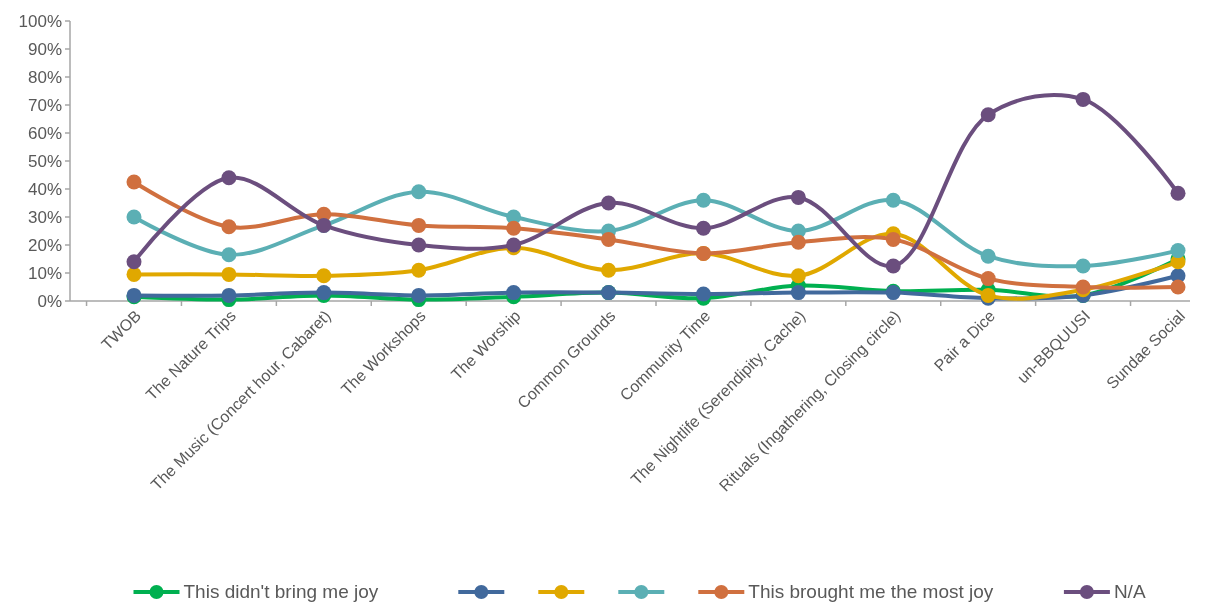  What do you see at coordinates (40, 21) in the screenshot?
I see `y-tick-label: 100%` at bounding box center [40, 21].